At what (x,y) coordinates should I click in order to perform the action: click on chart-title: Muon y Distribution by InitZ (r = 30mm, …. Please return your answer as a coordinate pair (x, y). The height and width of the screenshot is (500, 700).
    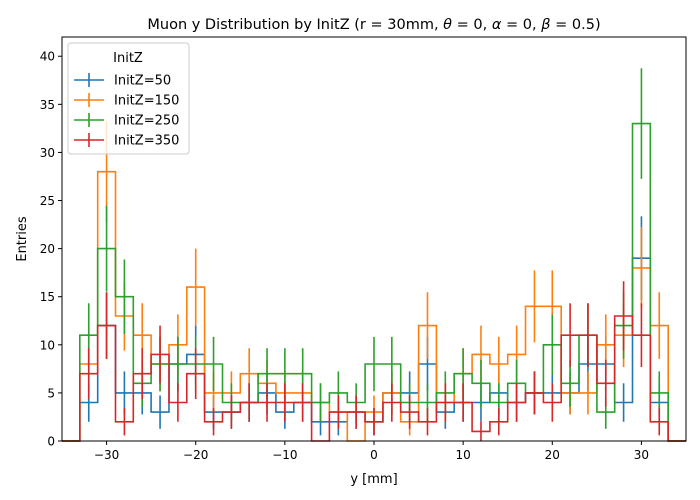
    Looking at the image, I should click on (373, 25).